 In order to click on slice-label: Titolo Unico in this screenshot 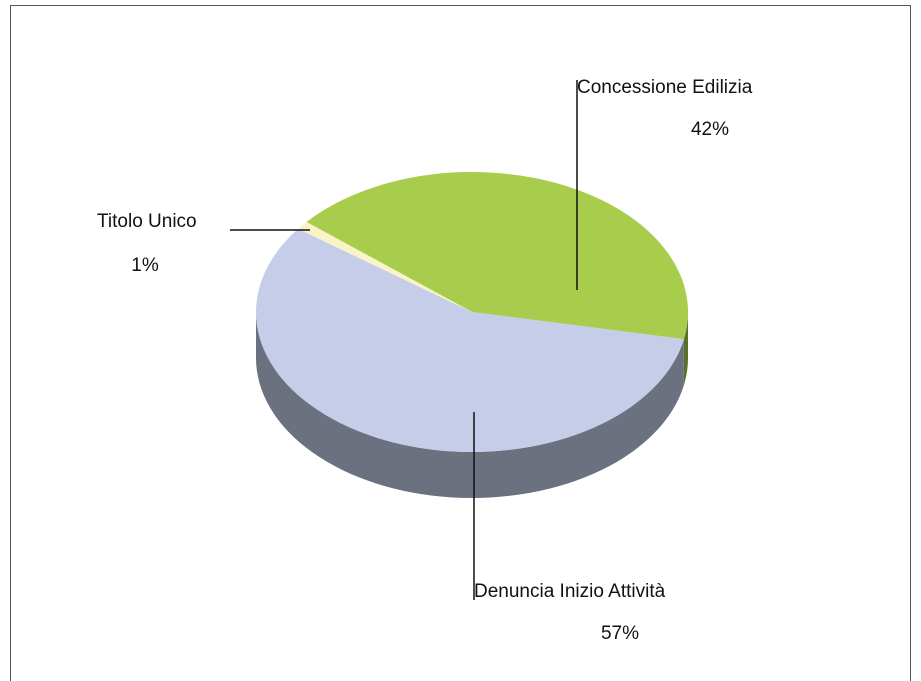, I will do `click(147, 221)`.